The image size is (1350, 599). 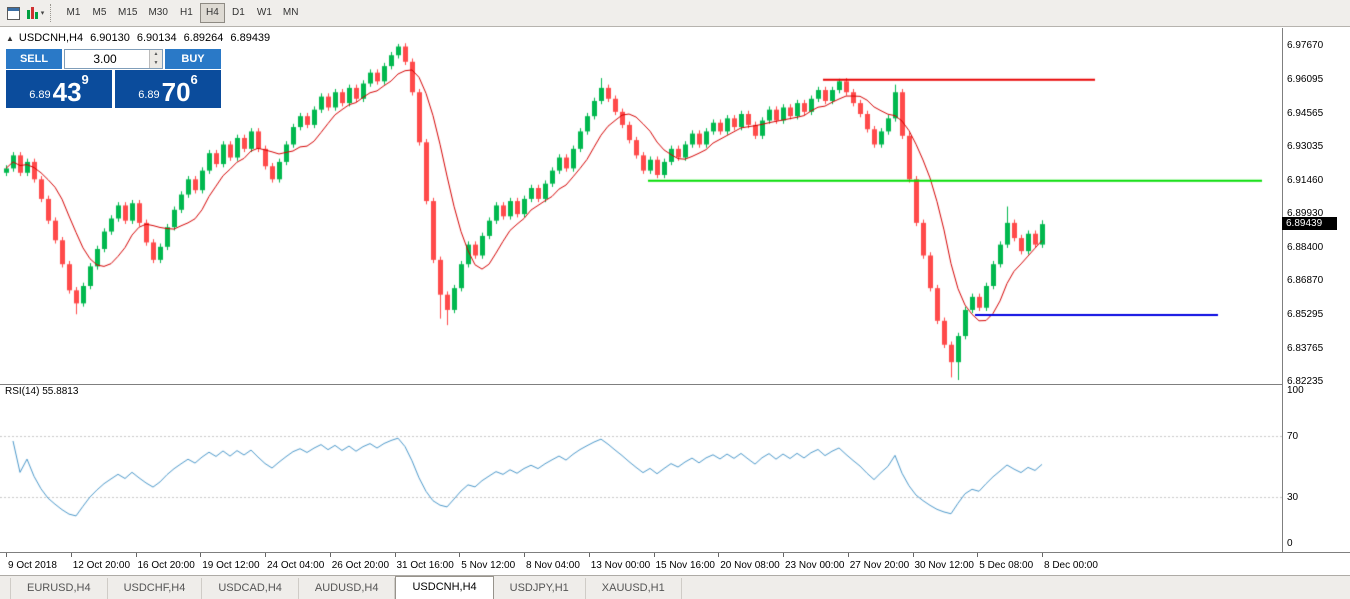 I want to click on chart-profiles-icon: ▾, so click(x=35, y=13).